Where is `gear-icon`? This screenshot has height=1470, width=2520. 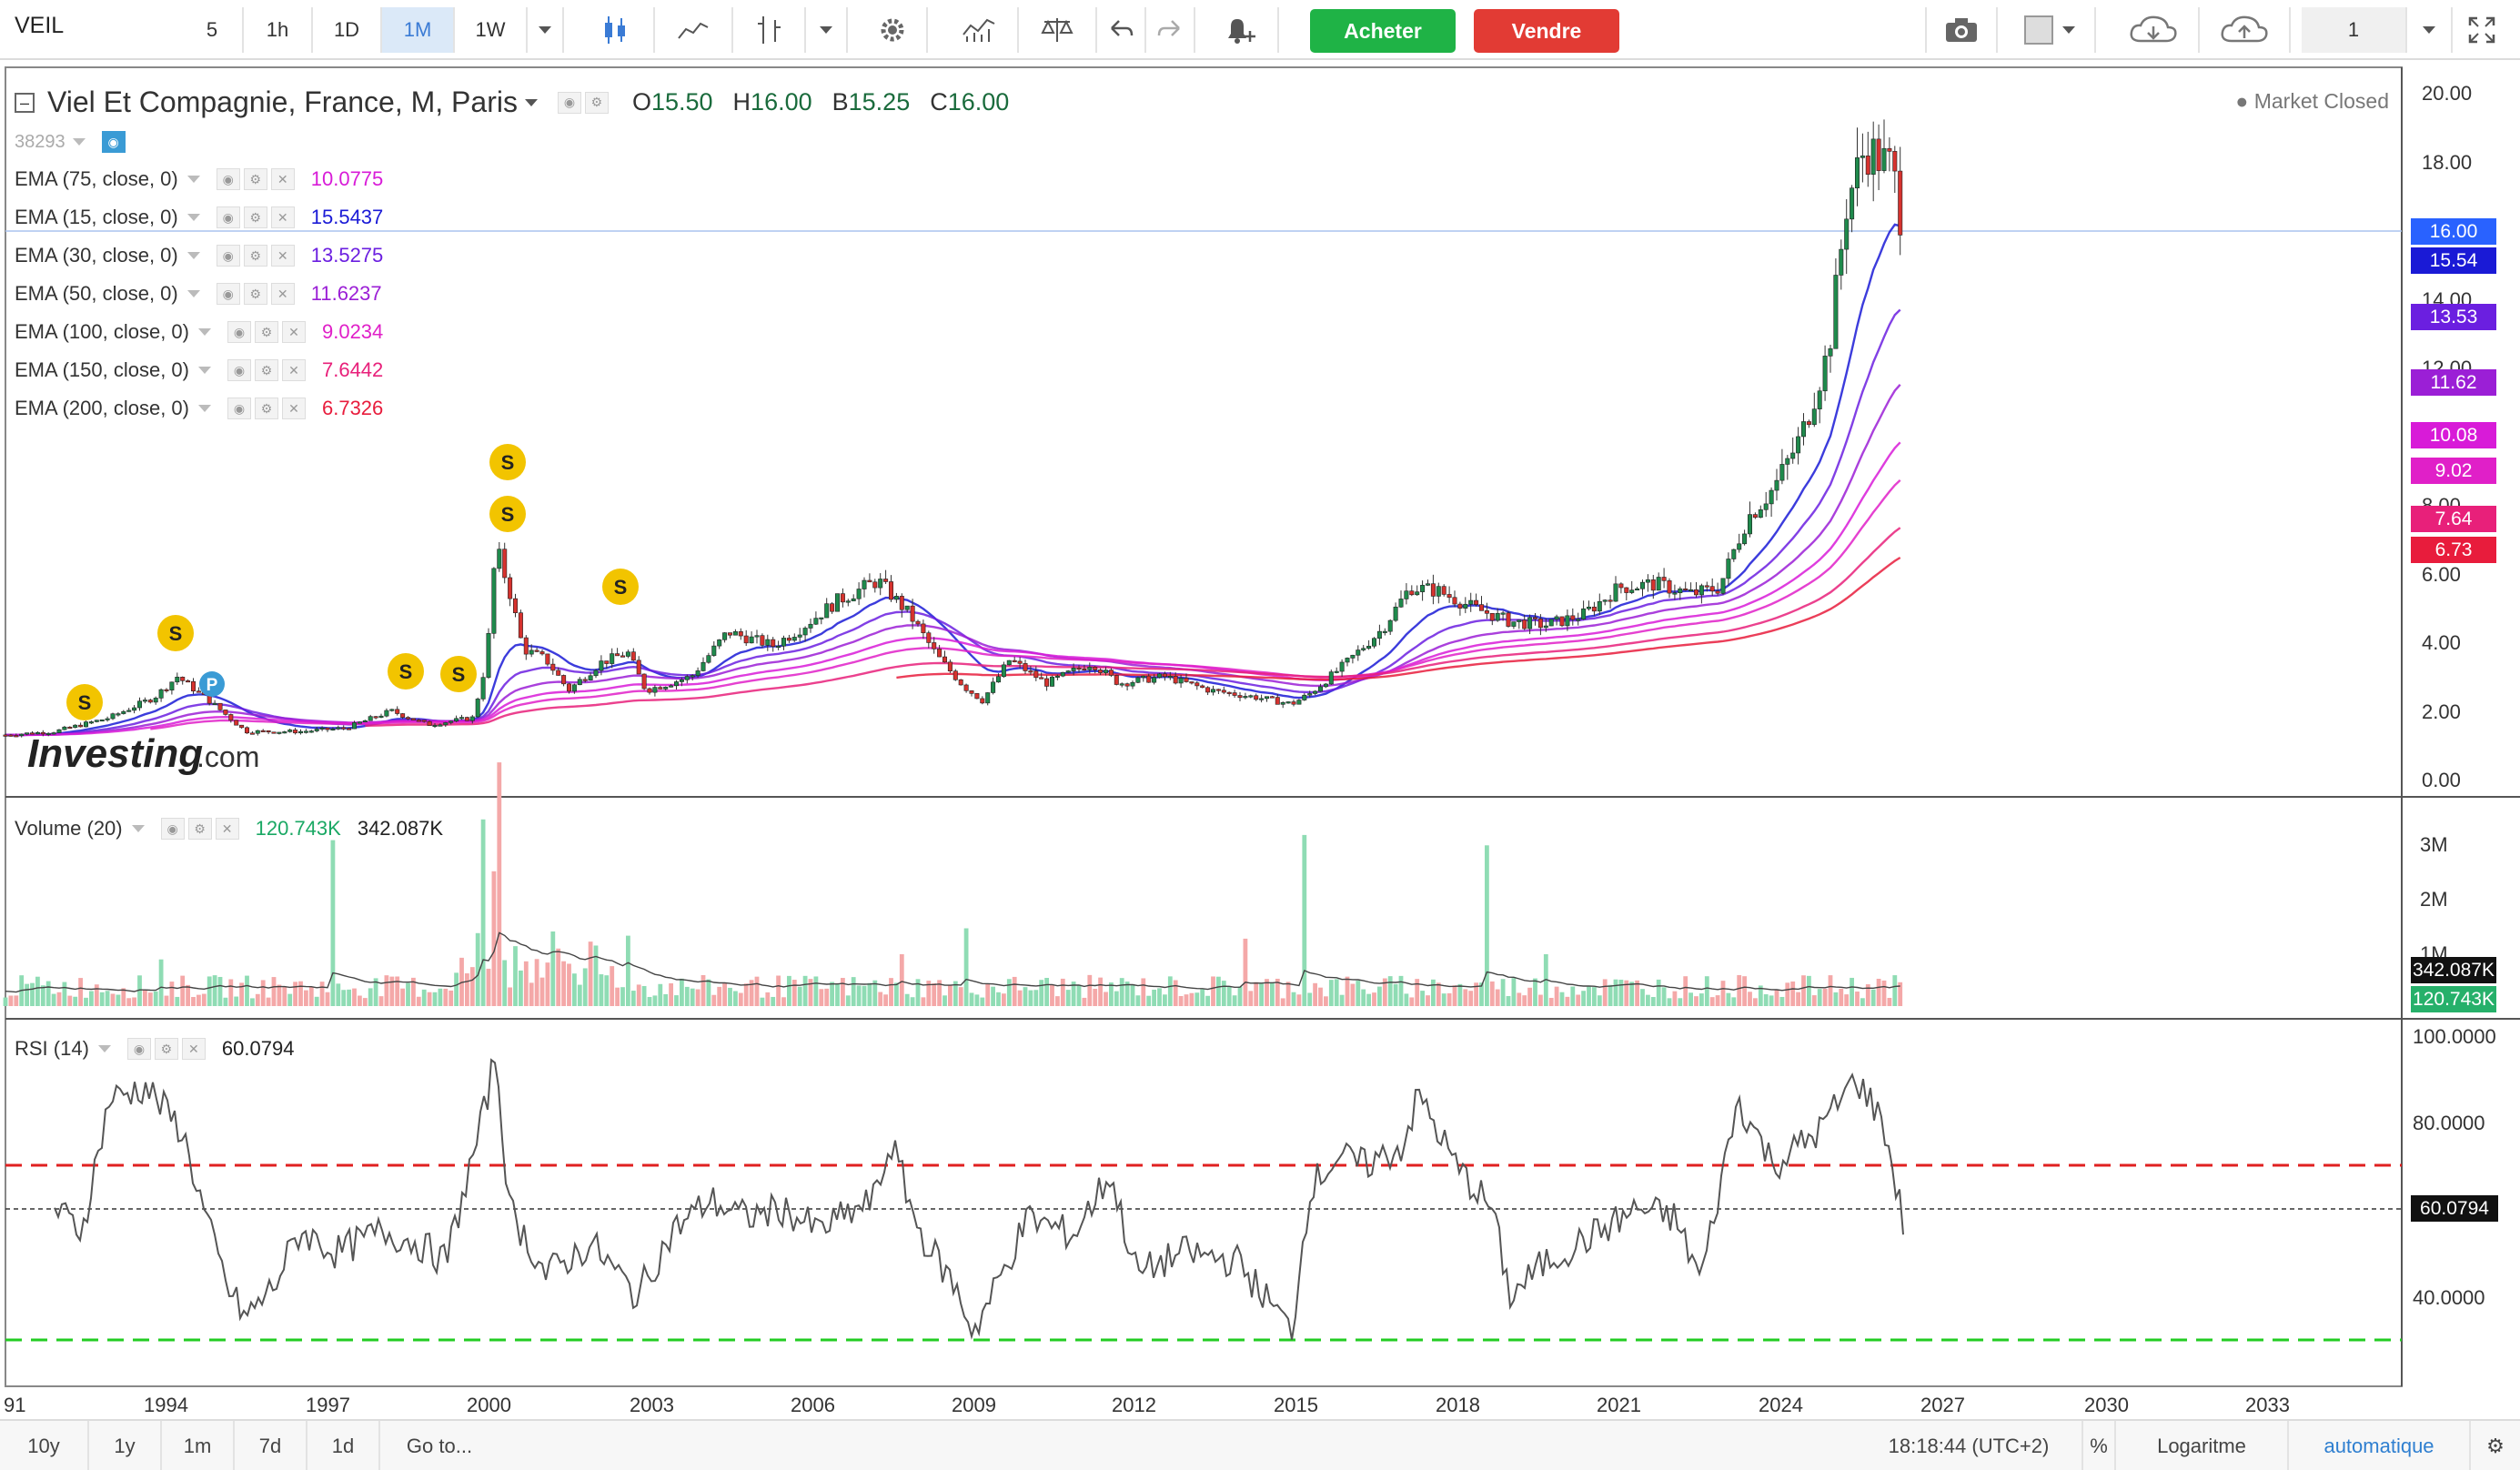 gear-icon is located at coordinates (893, 30).